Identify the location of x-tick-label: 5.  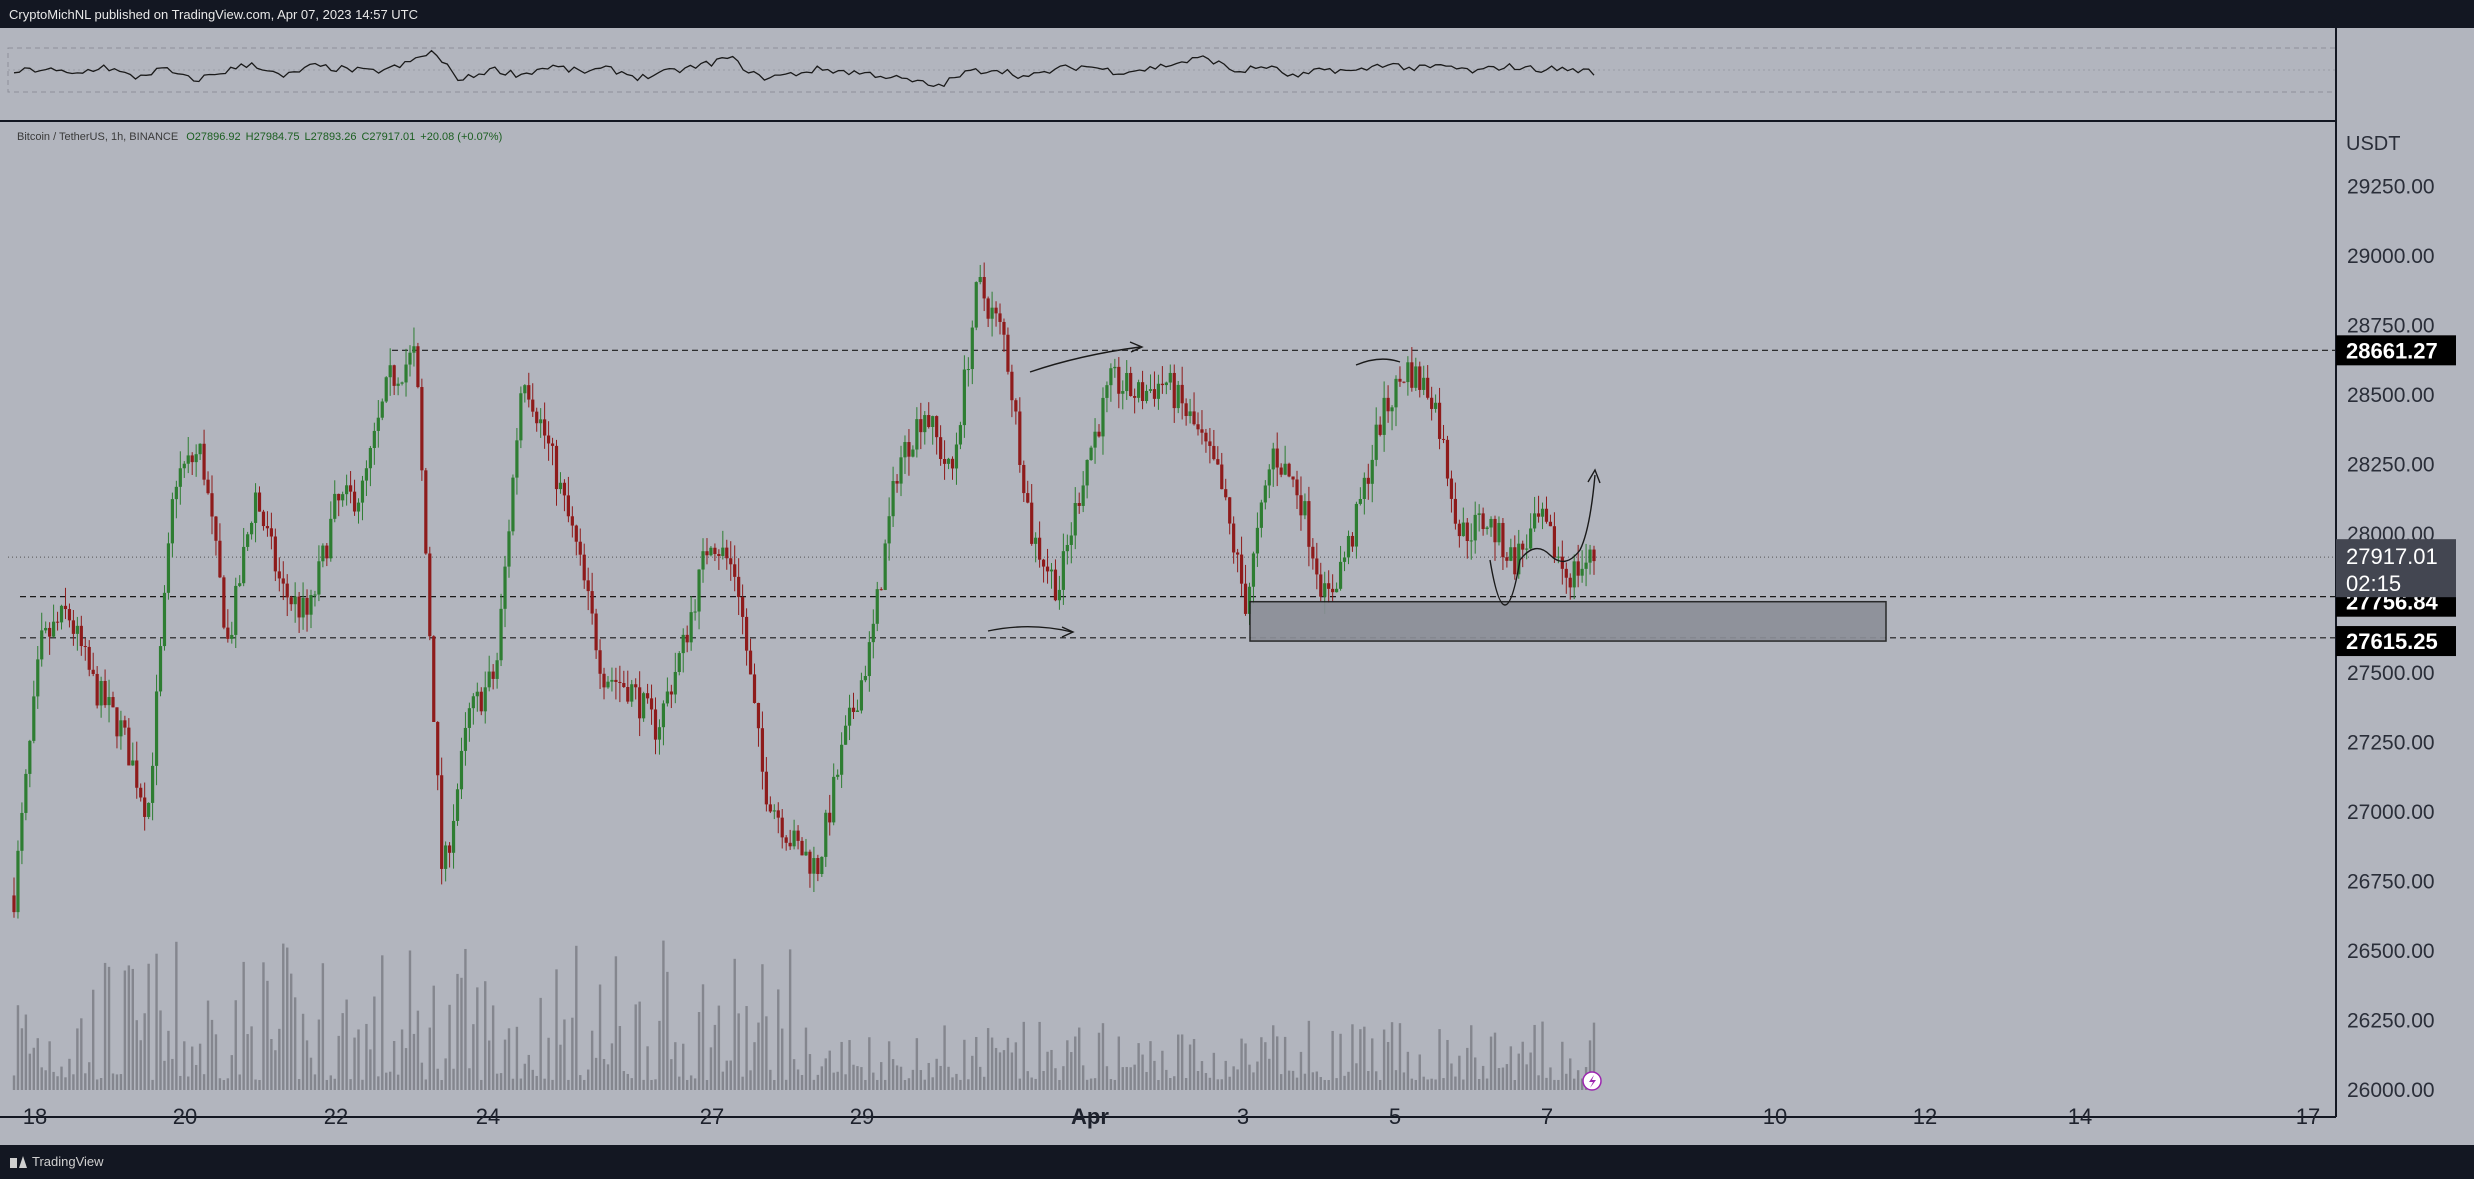
(1395, 1116).